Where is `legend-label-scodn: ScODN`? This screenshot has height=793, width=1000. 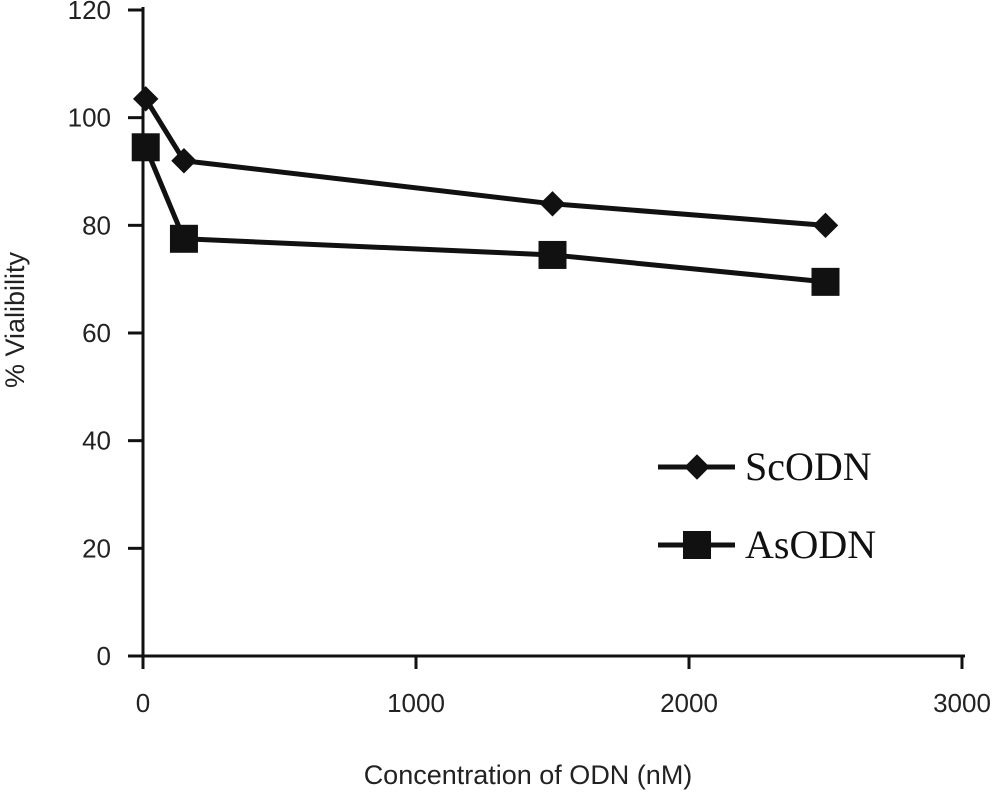
legend-label-scodn: ScODN is located at coordinates (808, 466).